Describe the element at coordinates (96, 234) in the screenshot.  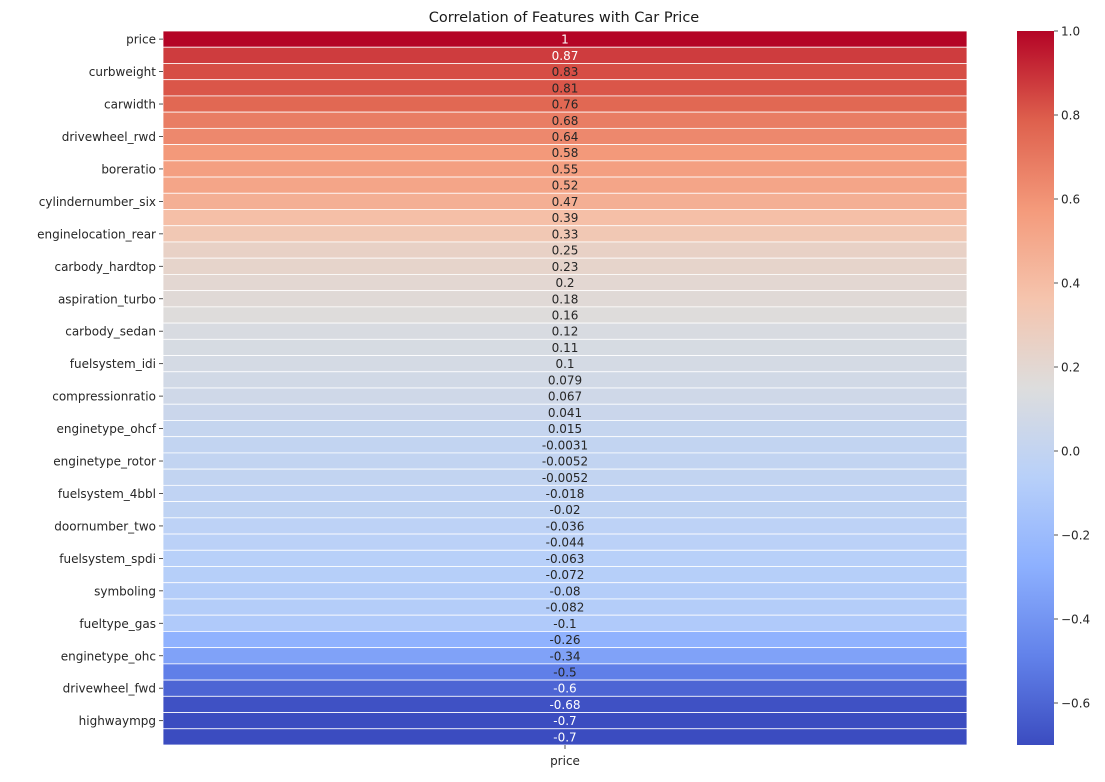
I see `y-tick-label: enginelocation_rear` at that location.